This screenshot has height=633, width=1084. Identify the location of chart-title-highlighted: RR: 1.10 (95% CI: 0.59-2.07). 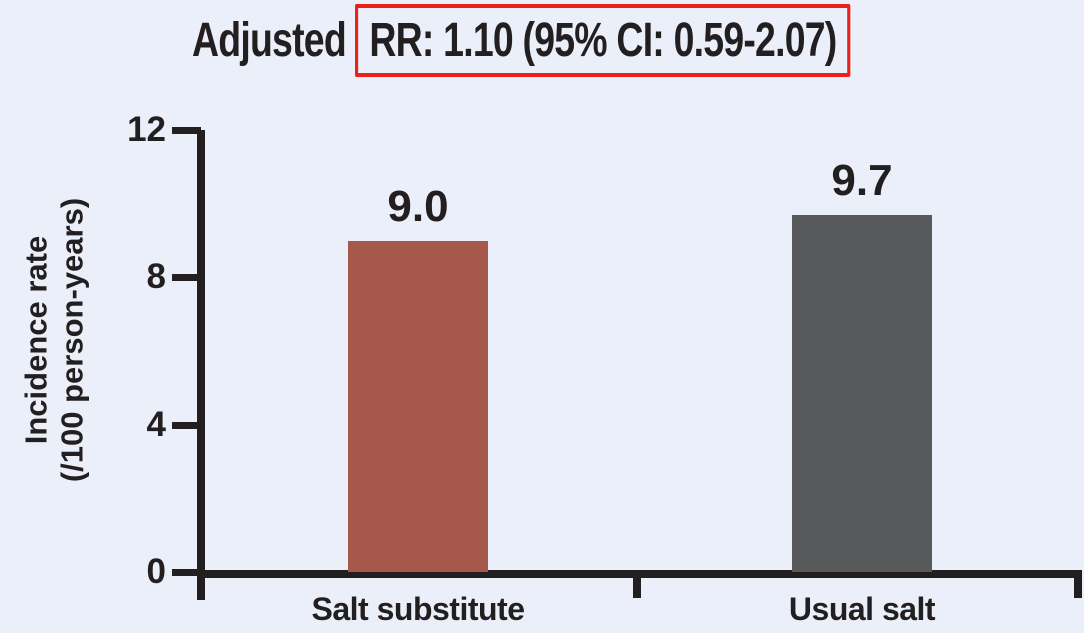
(603, 40).